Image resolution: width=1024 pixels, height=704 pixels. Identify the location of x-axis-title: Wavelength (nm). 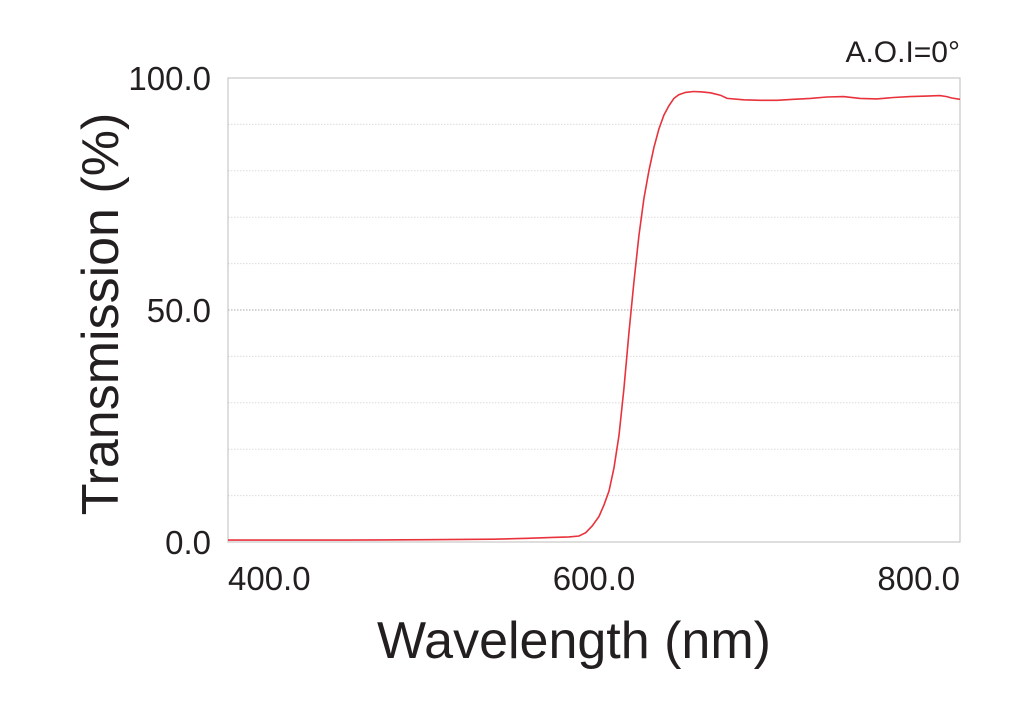
(574, 641).